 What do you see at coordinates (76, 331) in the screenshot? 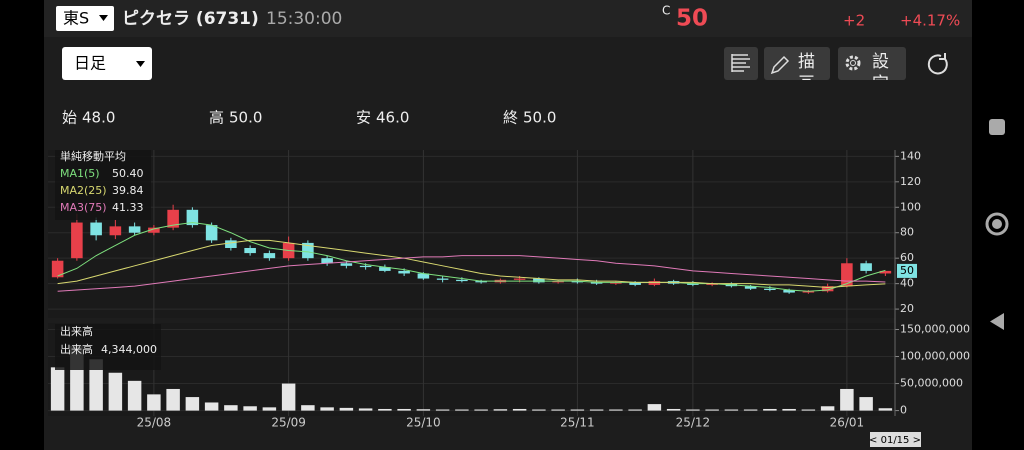
I see `legend-title: 出来高` at bounding box center [76, 331].